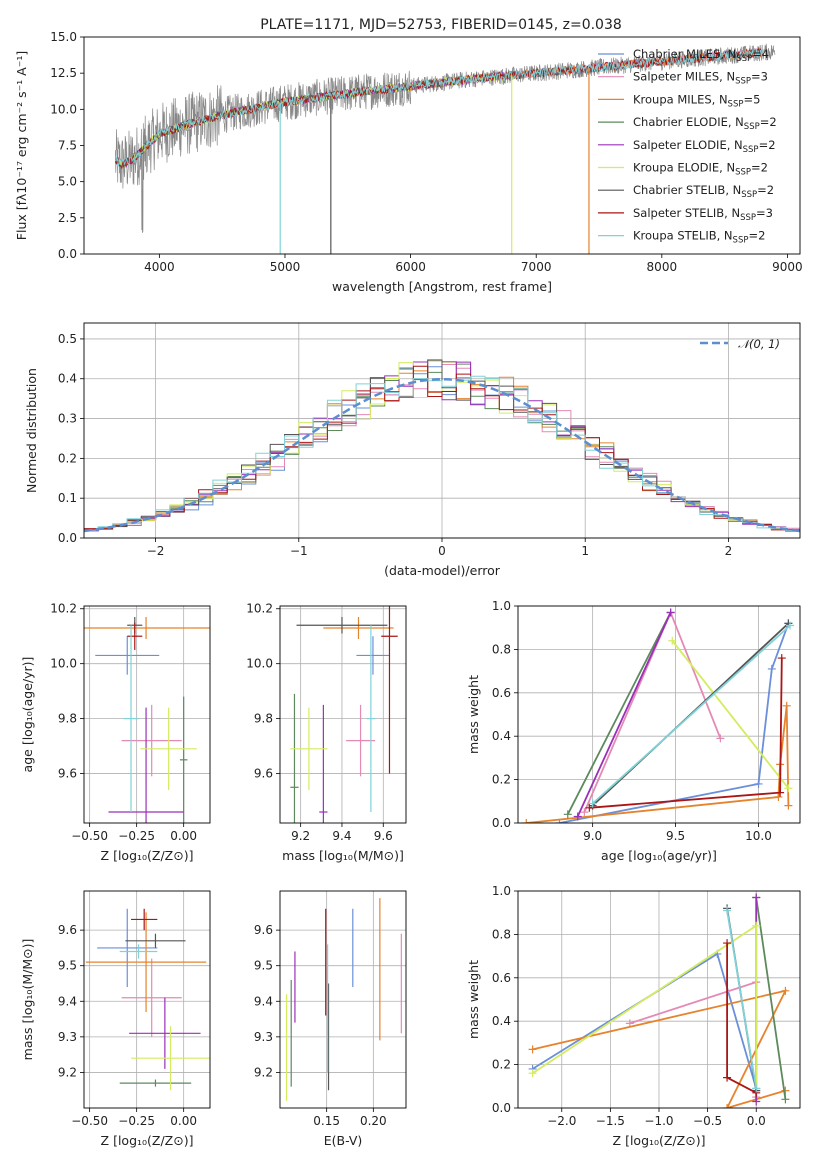 Image resolution: width=819 pixels, height=1170 pixels. Describe the element at coordinates (700, 169) in the screenshot. I see `legend-label-kroupa_elodie: Kroupa ELODIE, NSSP=2` at that location.